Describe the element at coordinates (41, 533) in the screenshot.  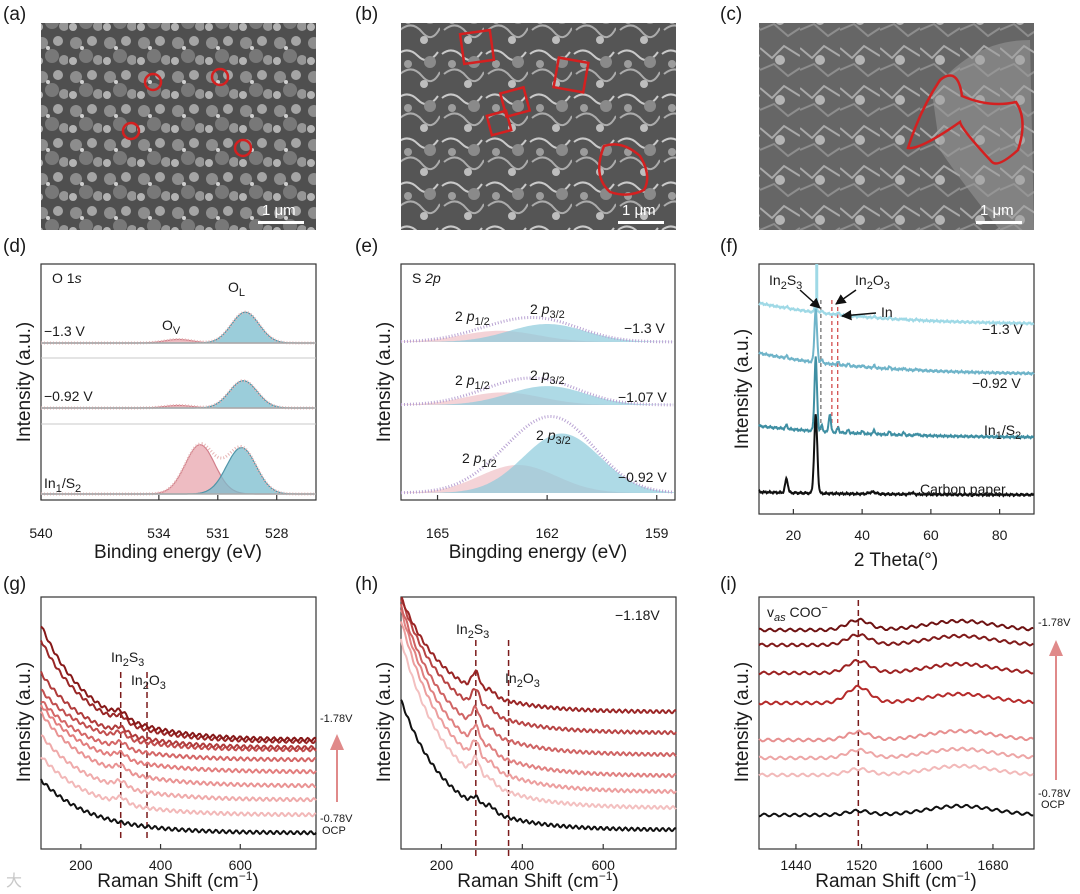
I see `x-tick-label: 540` at that location.